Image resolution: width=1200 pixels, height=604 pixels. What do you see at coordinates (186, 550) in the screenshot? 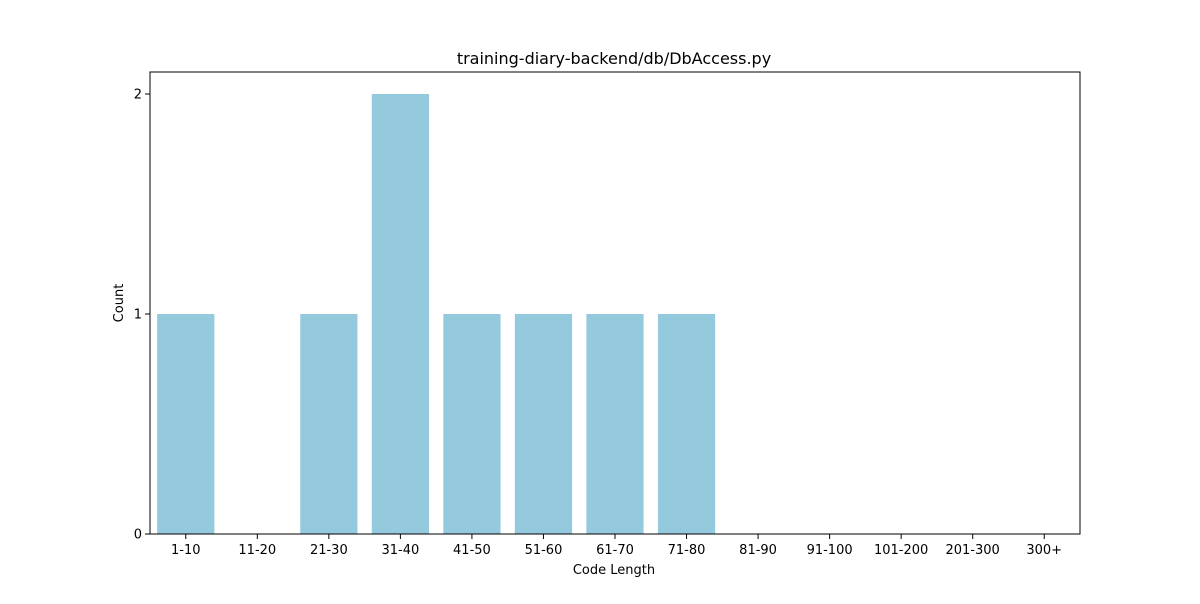
I see `x-tick-label: 1-10` at bounding box center [186, 550].